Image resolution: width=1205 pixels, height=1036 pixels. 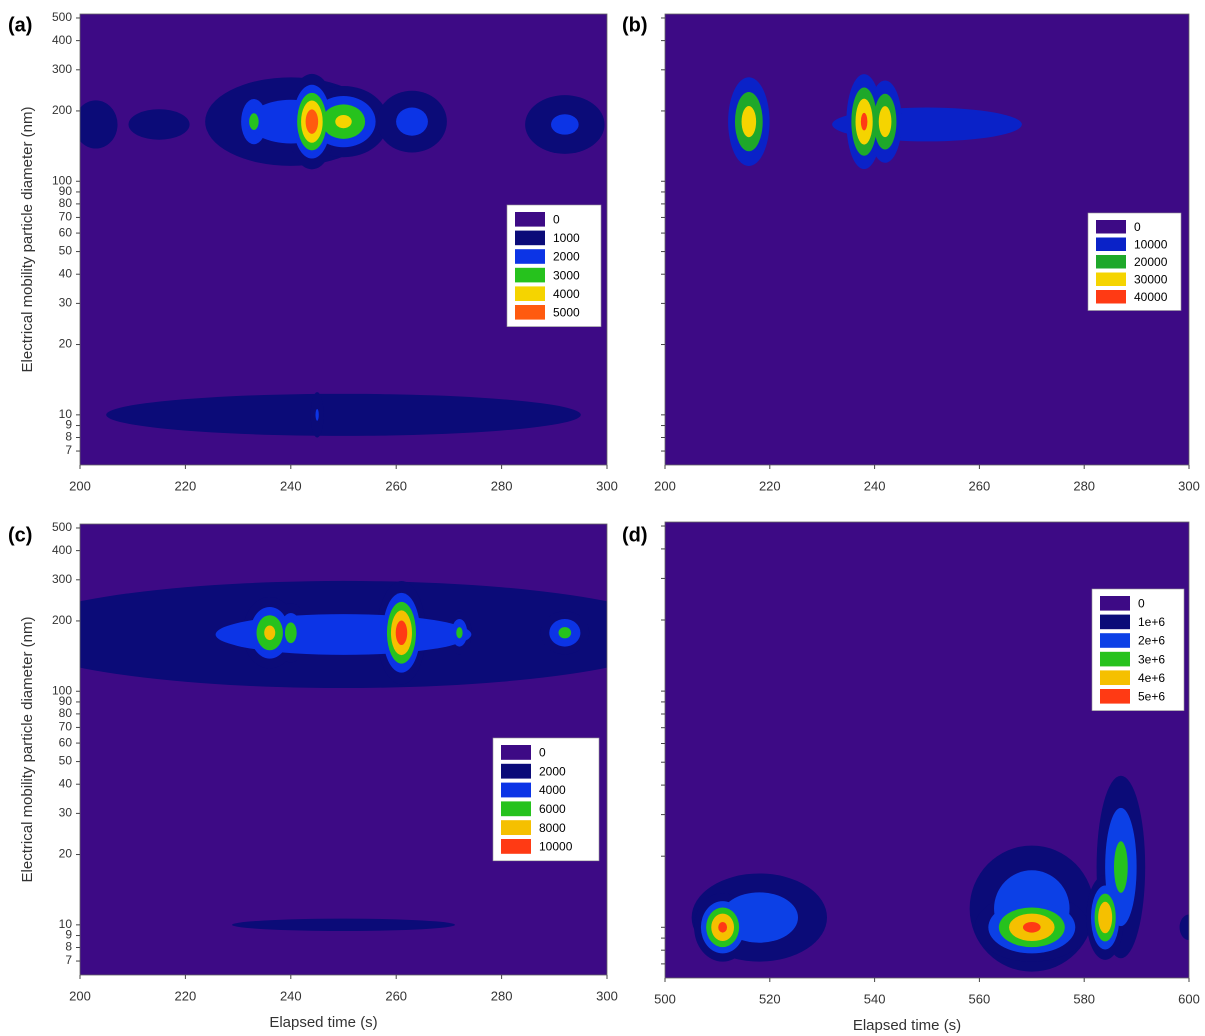 What do you see at coordinates (1151, 279) in the screenshot?
I see `legend-label: 30000` at bounding box center [1151, 279].